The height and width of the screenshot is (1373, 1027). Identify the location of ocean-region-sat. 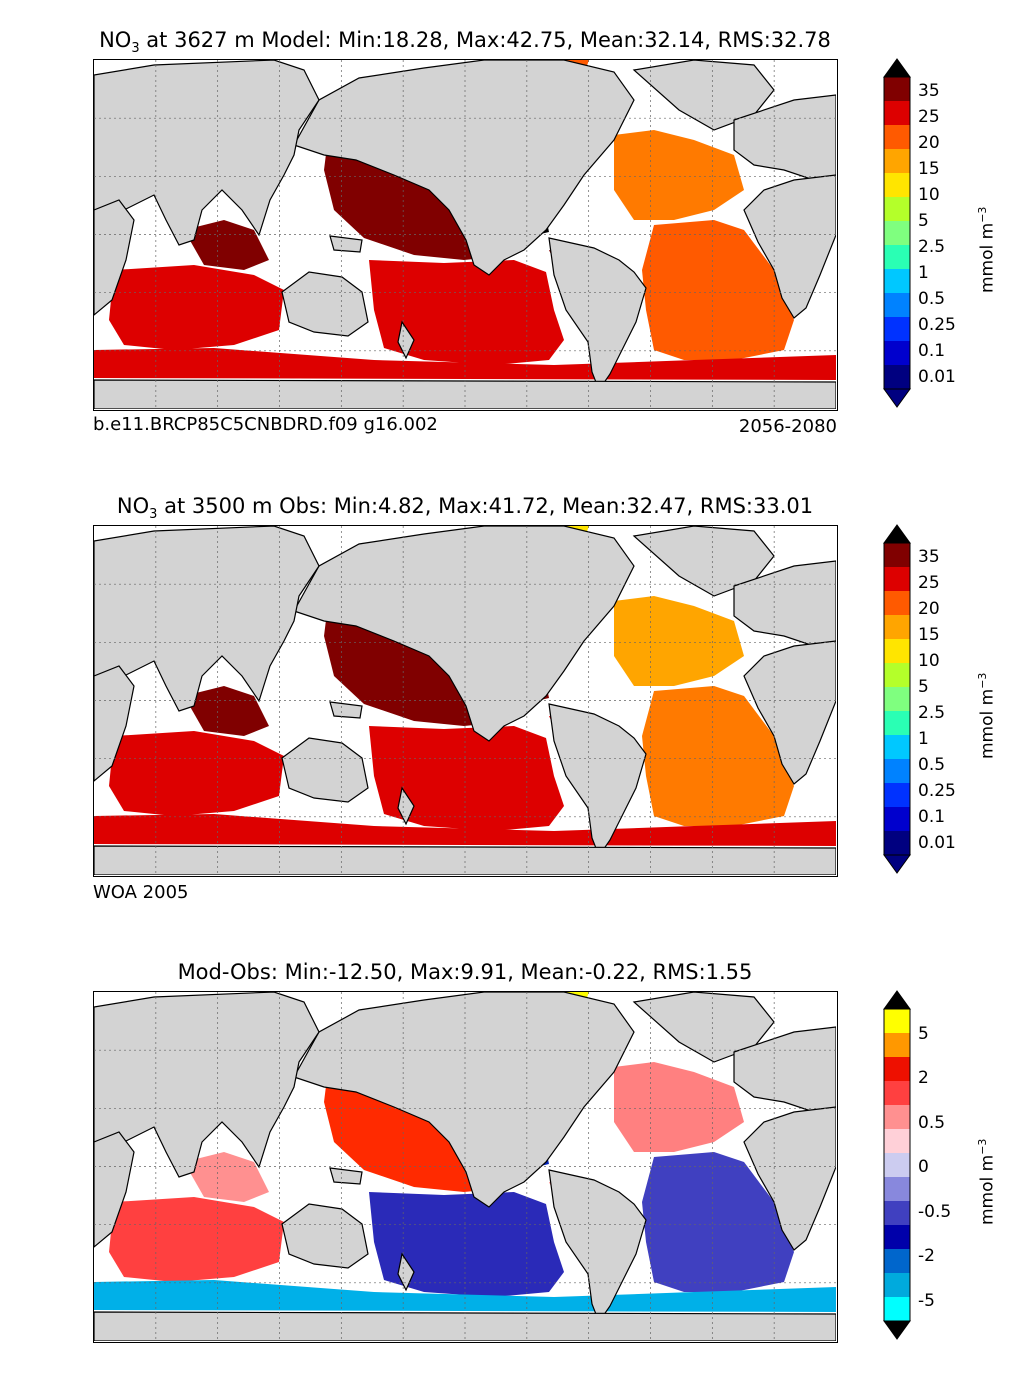
(718, 756).